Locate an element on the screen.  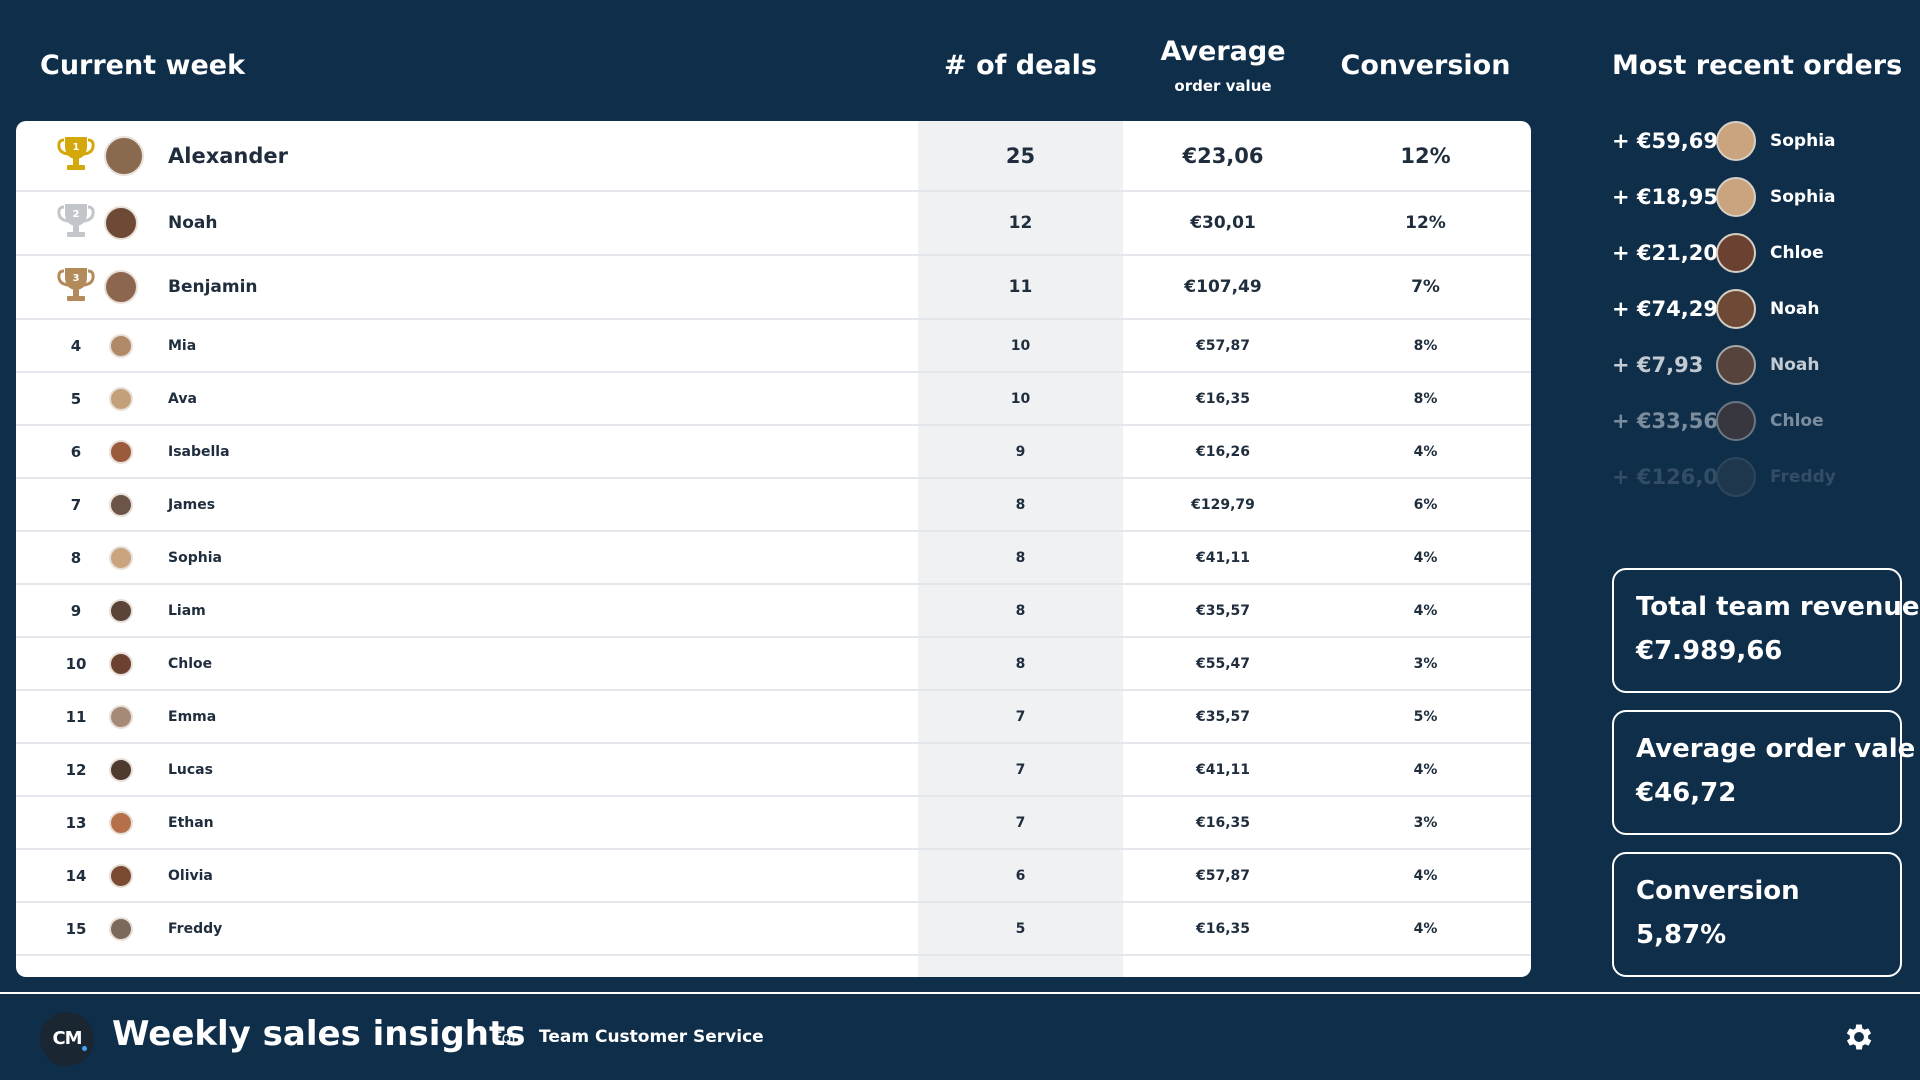
page-title: Current week is located at coordinates (143, 65).